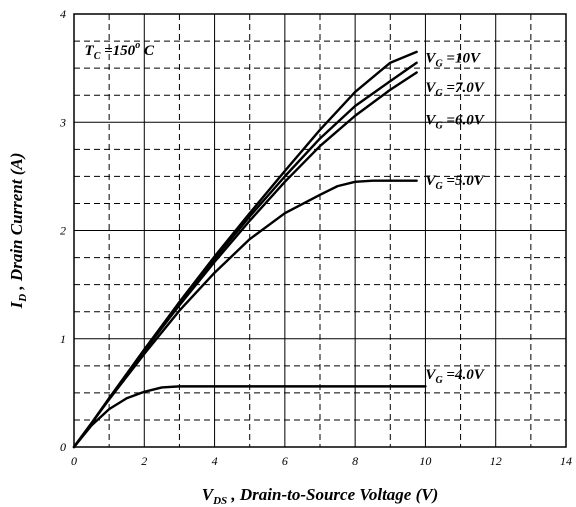 This screenshot has width=576, height=507. I want to click on y-tick-label: 4, so click(63, 14).